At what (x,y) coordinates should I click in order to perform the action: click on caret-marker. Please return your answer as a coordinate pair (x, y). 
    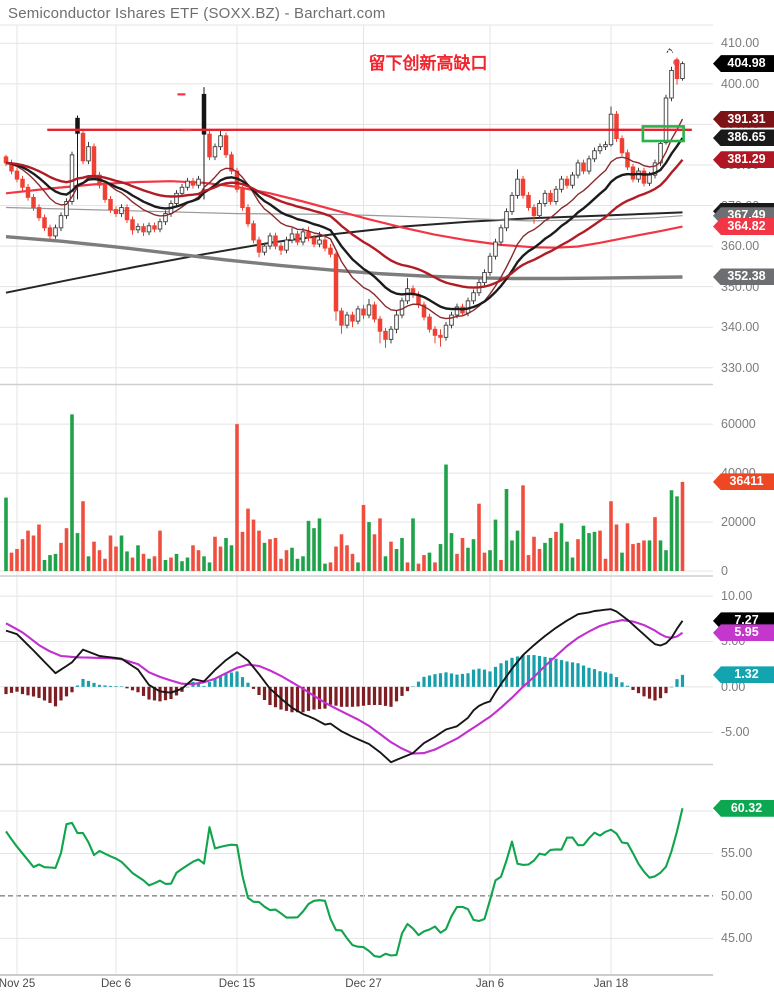
    Looking at the image, I should click on (670, 50).